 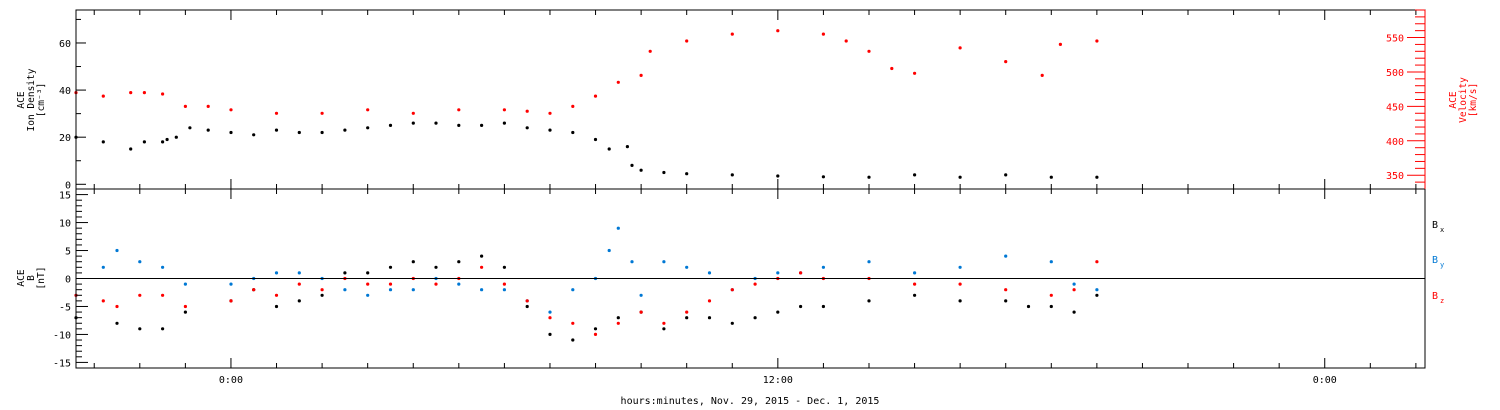 What do you see at coordinates (1435, 260) in the screenshot?
I see `legend-by: B` at bounding box center [1435, 260].